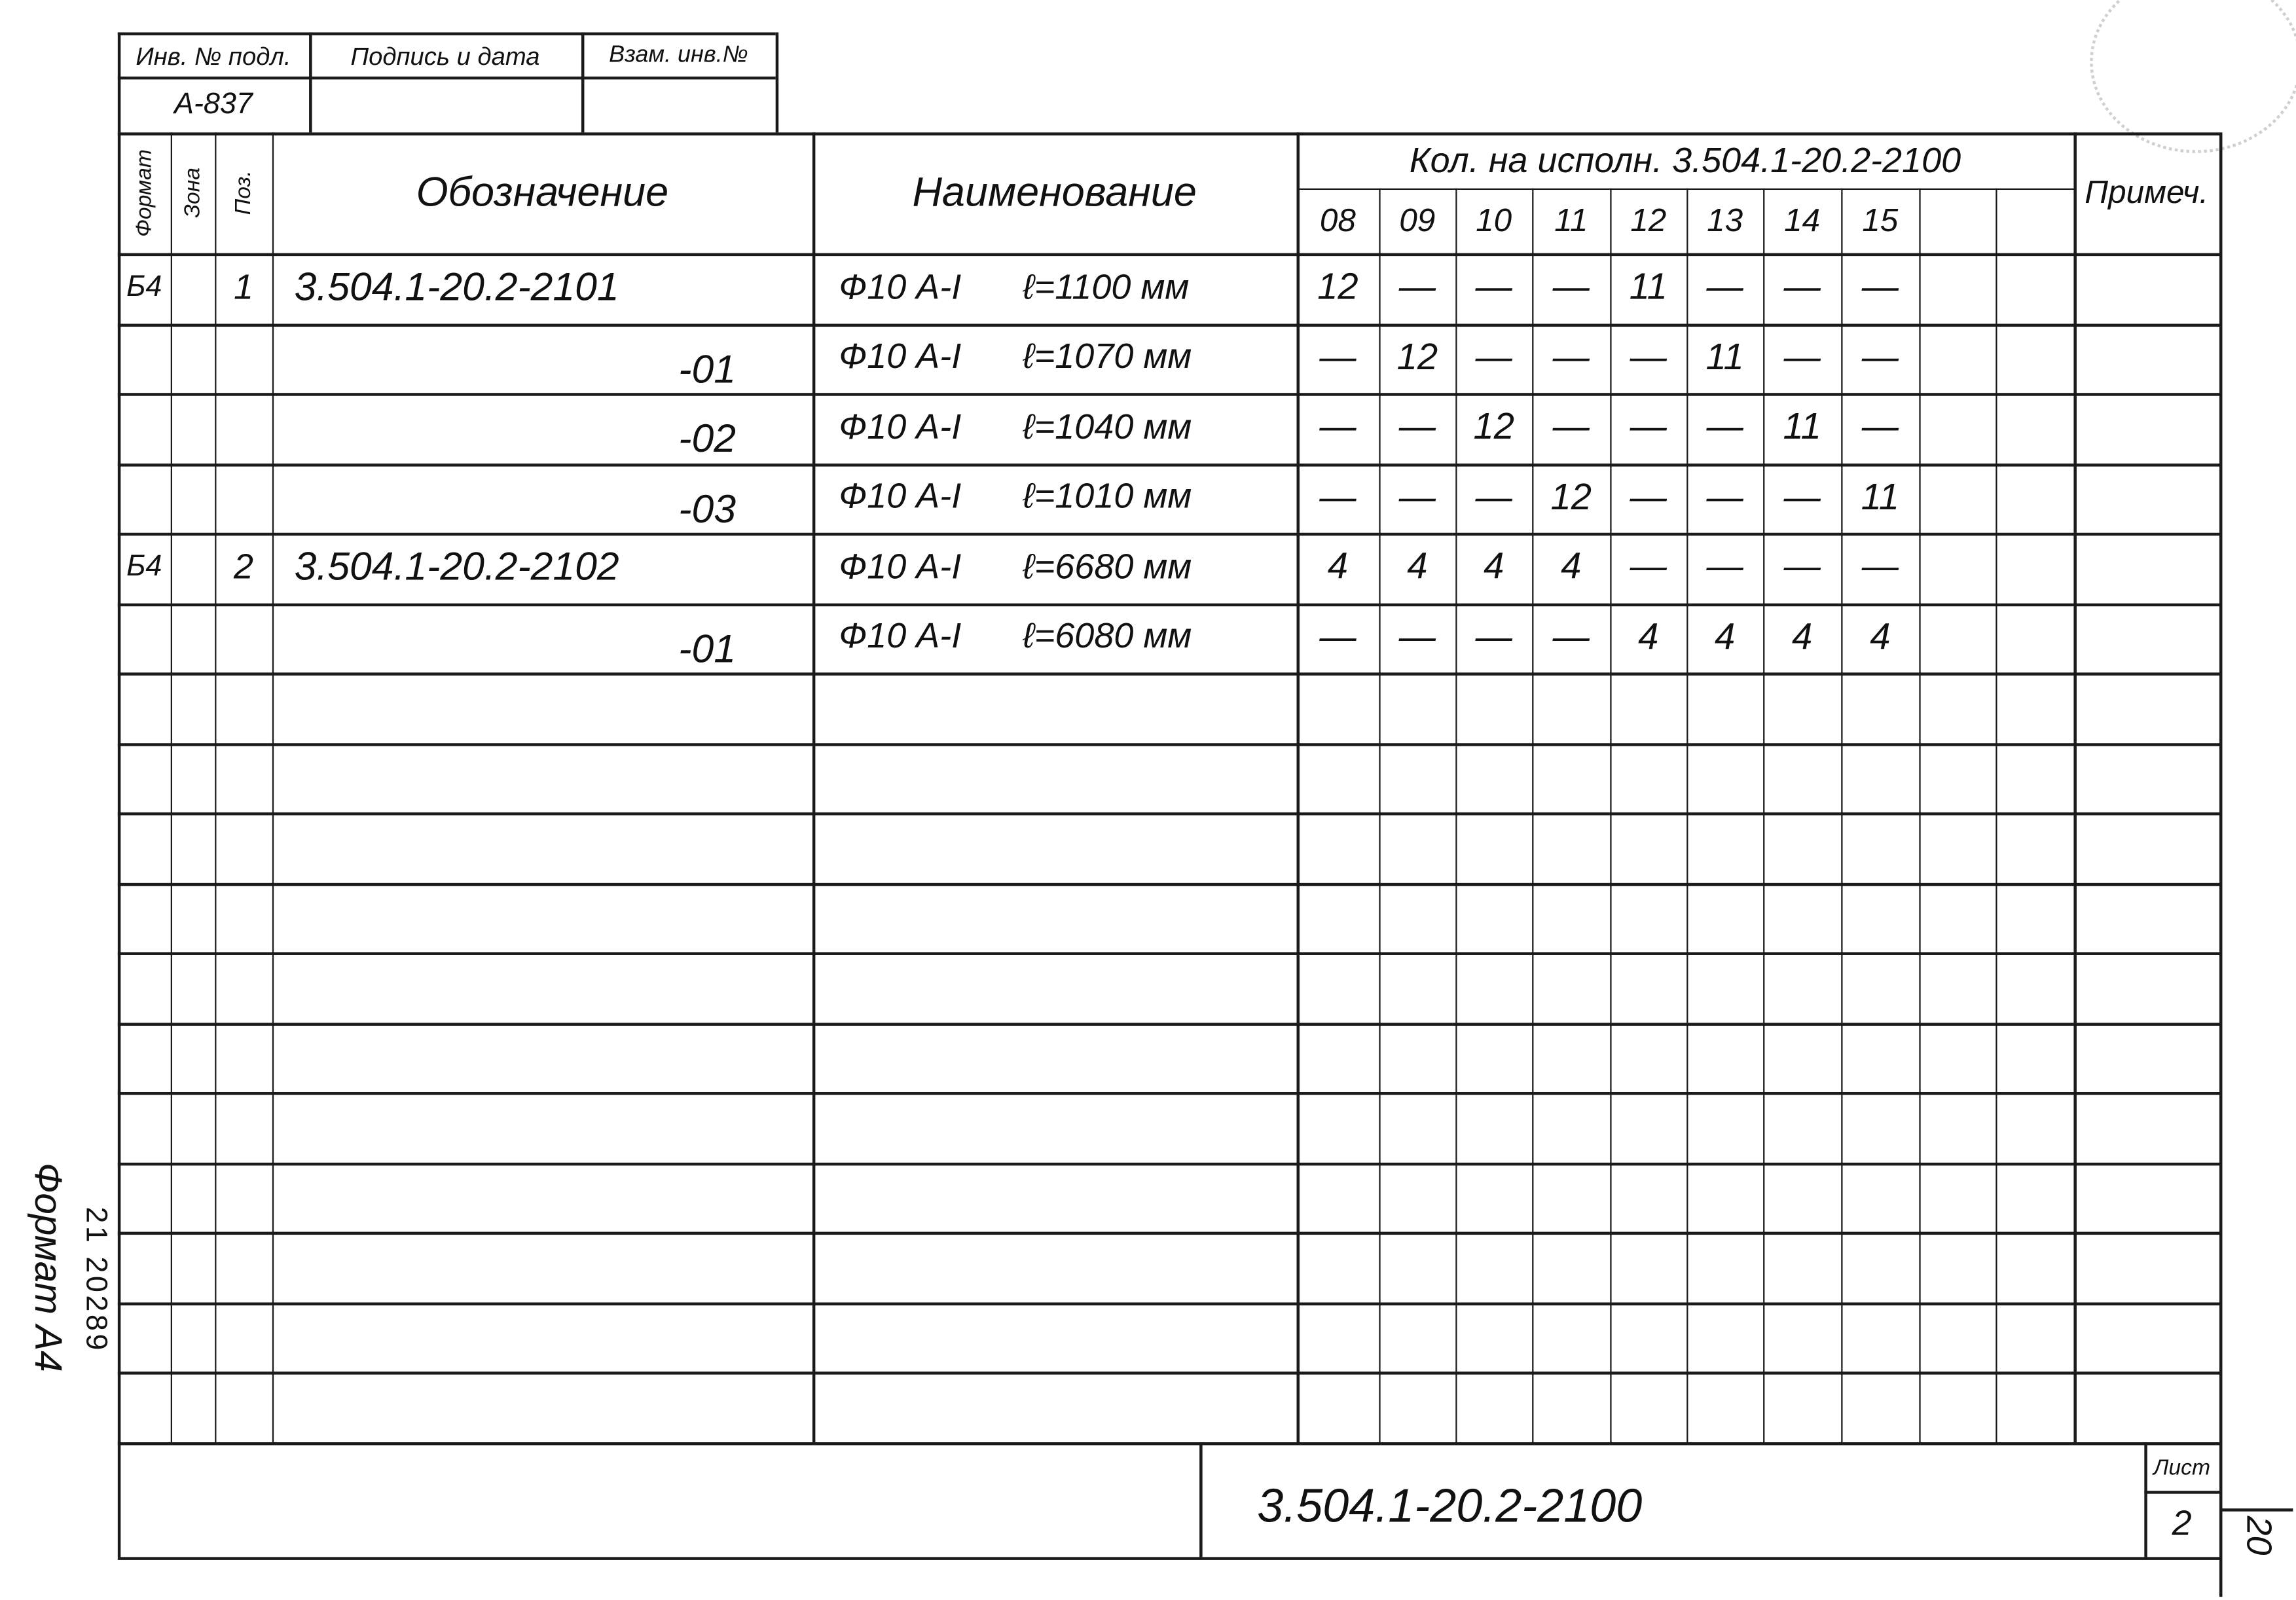 The image size is (2296, 1600). Describe the element at coordinates (95, 1280) in the screenshot. I see `form-code: 21 20289` at that location.